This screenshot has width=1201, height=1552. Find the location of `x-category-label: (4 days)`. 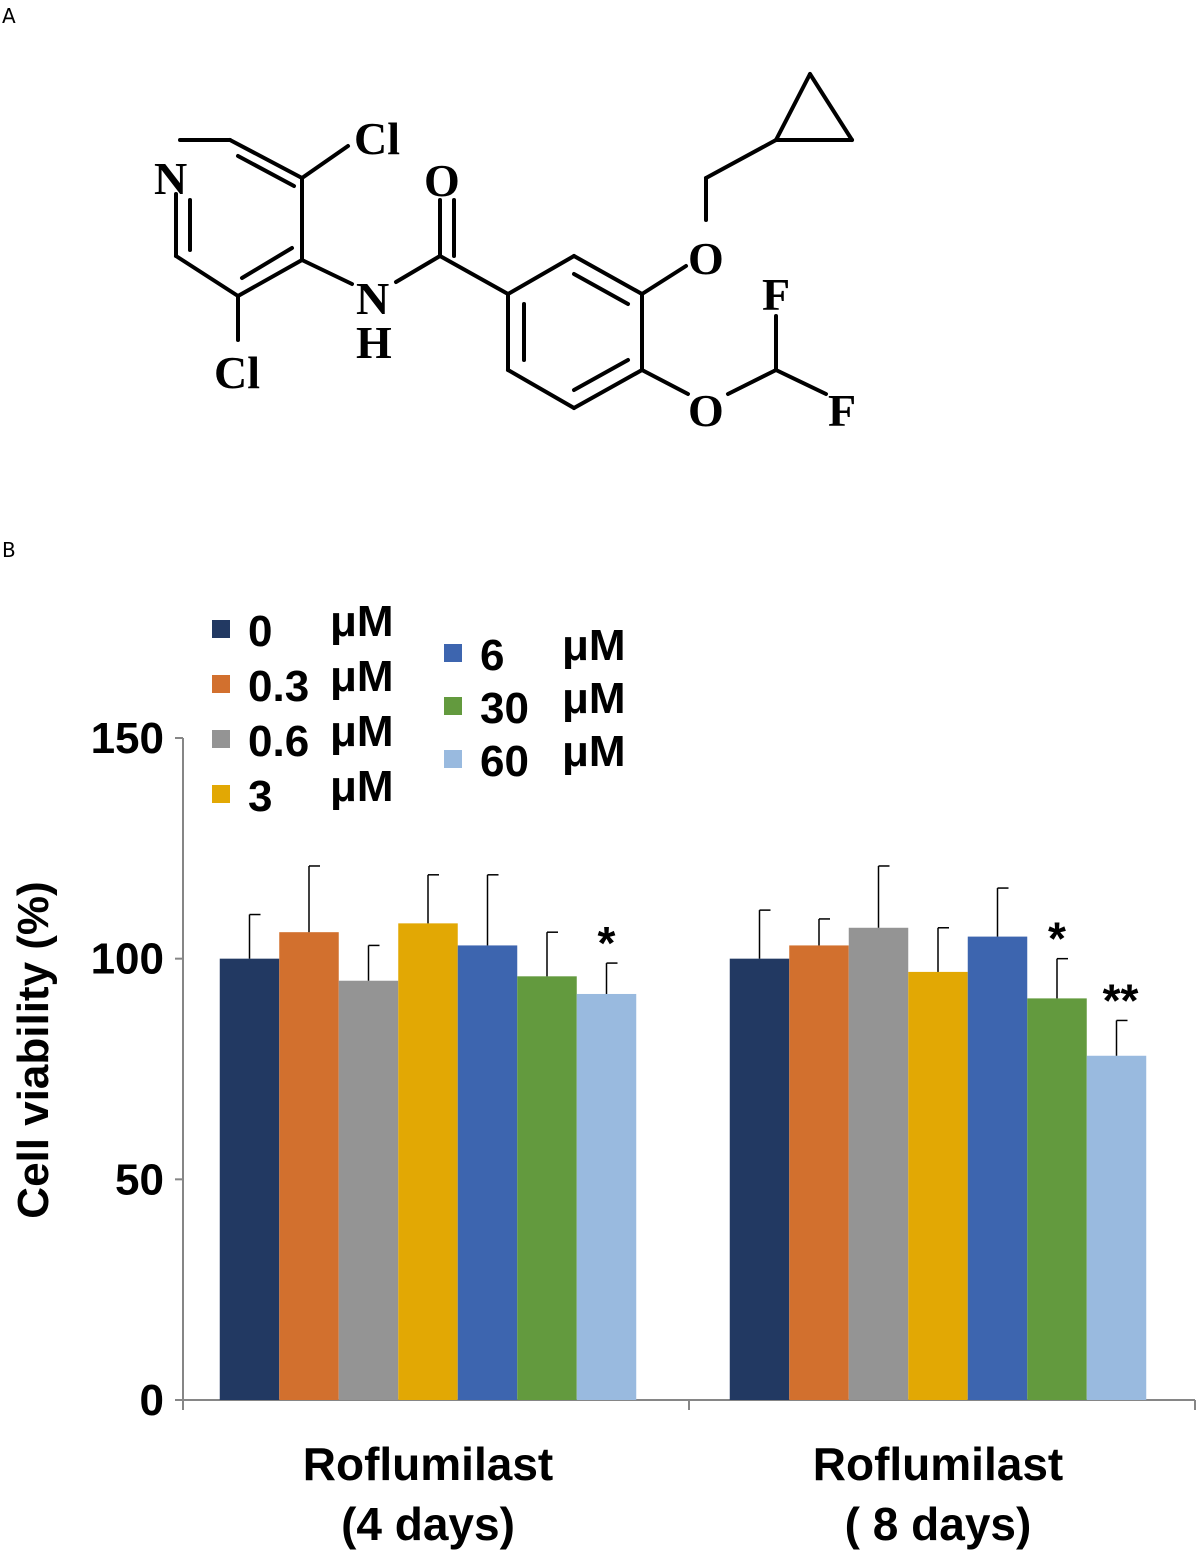

x-category-label: (4 days) is located at coordinates (428, 1524).